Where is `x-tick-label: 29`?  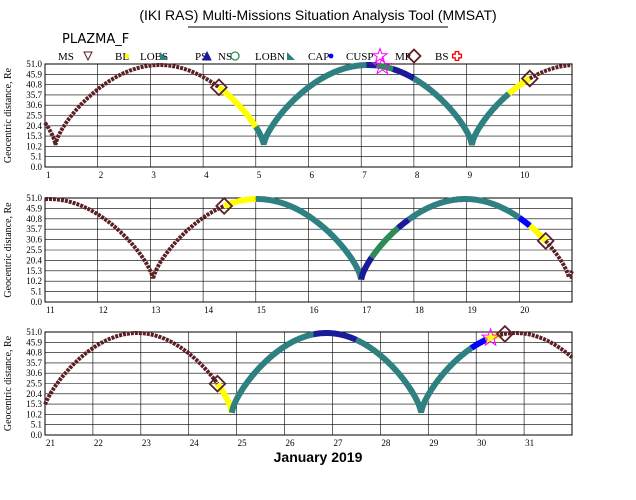 x-tick-label: 29 is located at coordinates (434, 443).